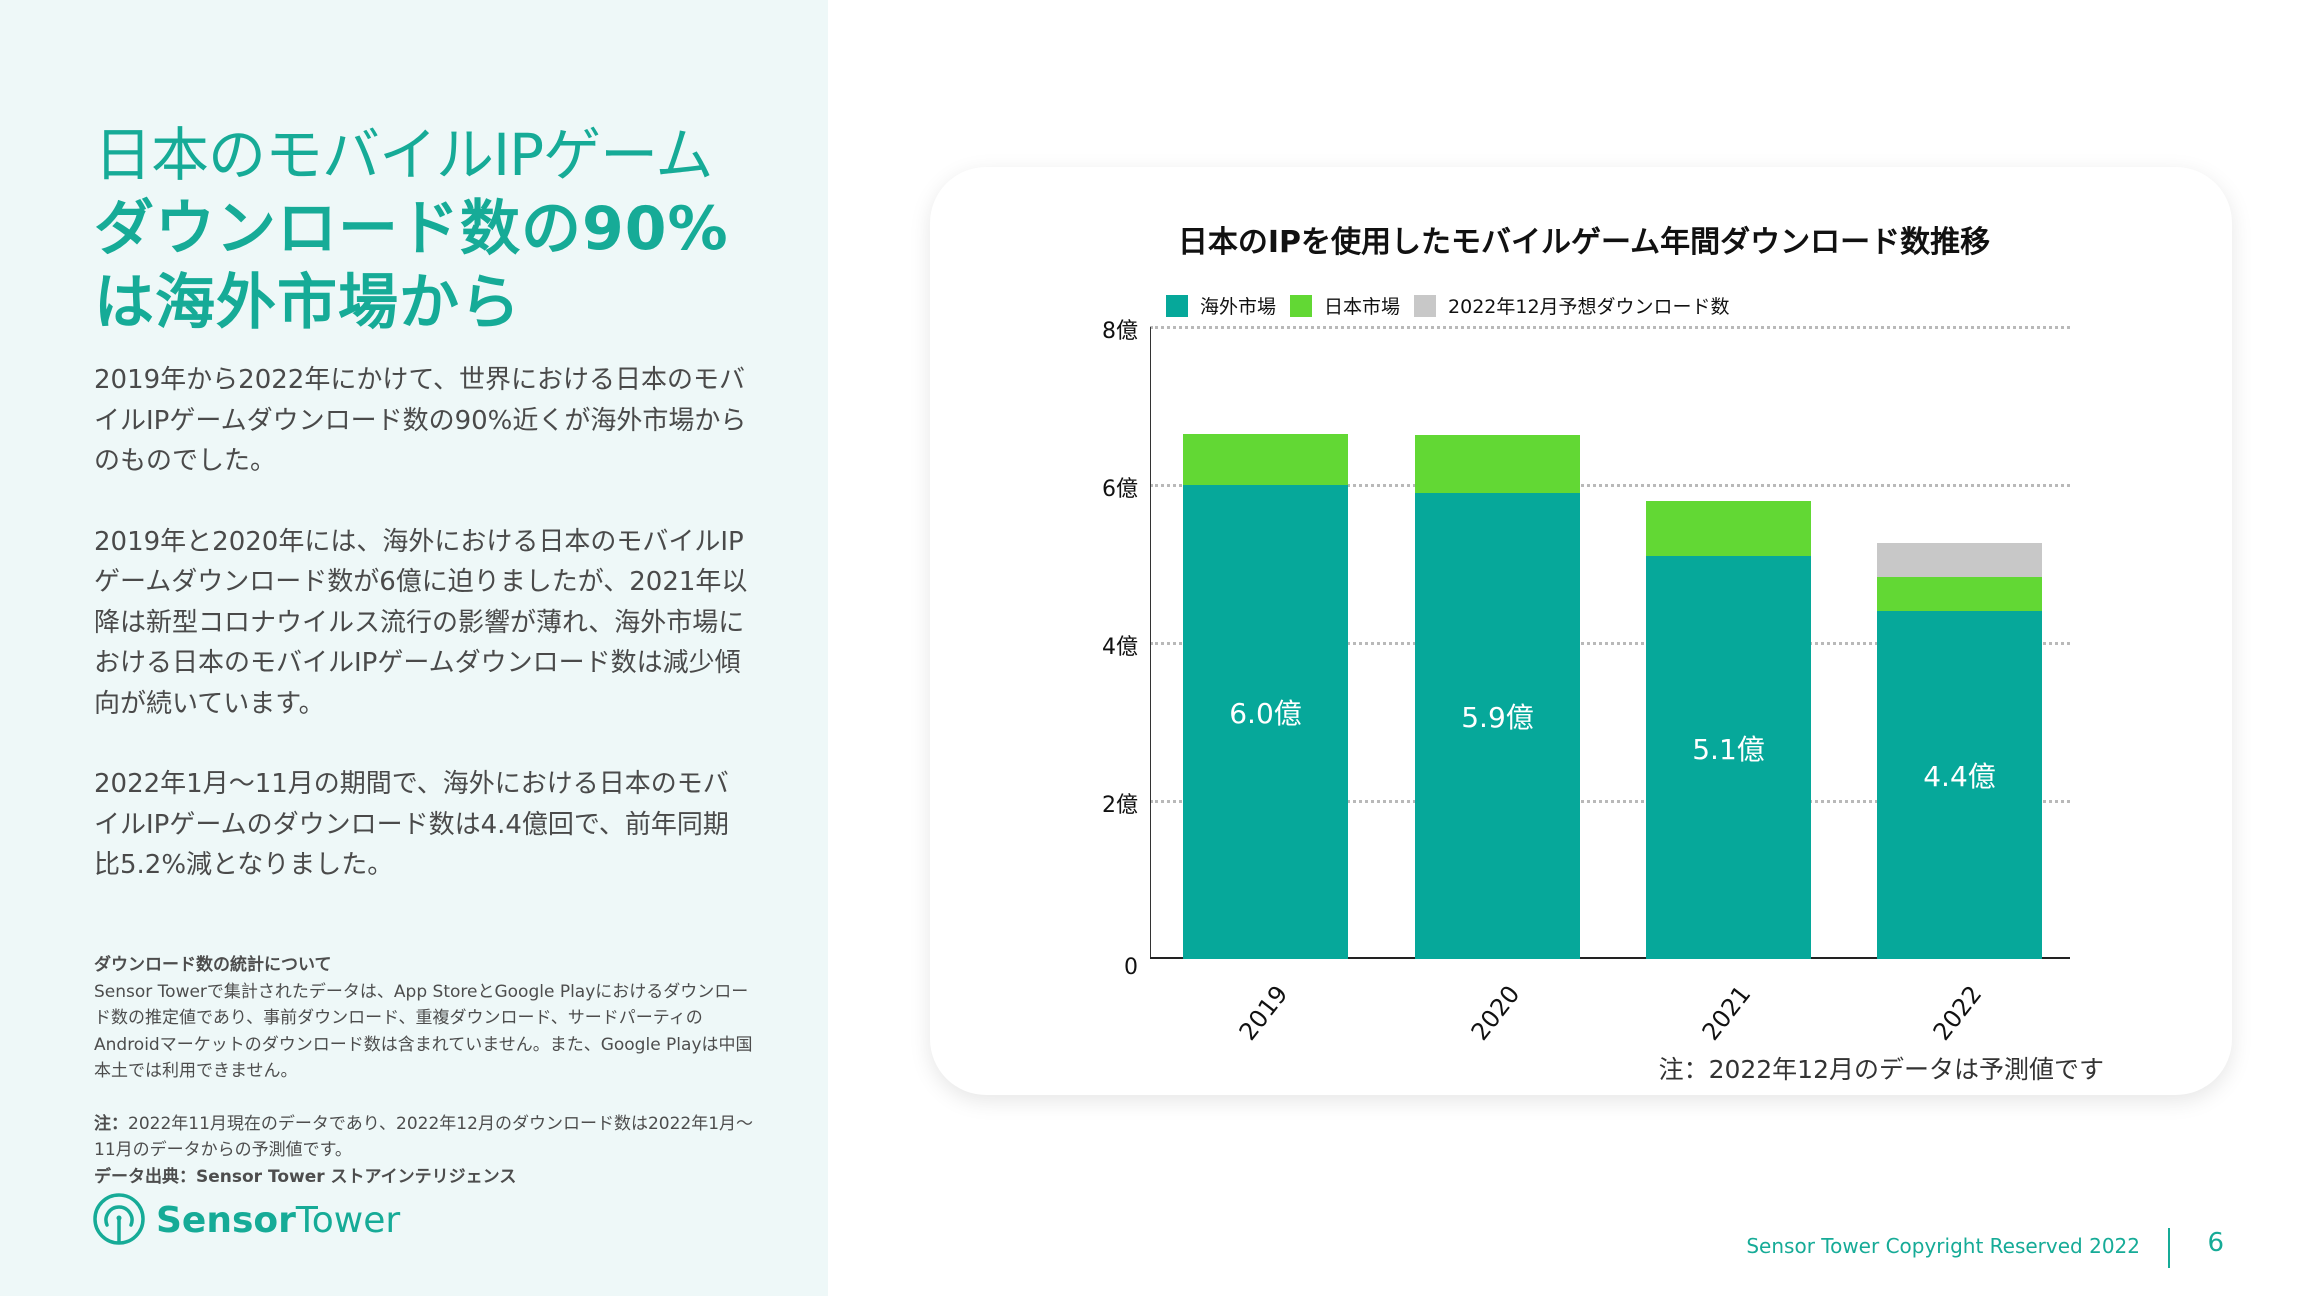  I want to click on sensor-tower-logo: SensorTower, so click(246, 1221).